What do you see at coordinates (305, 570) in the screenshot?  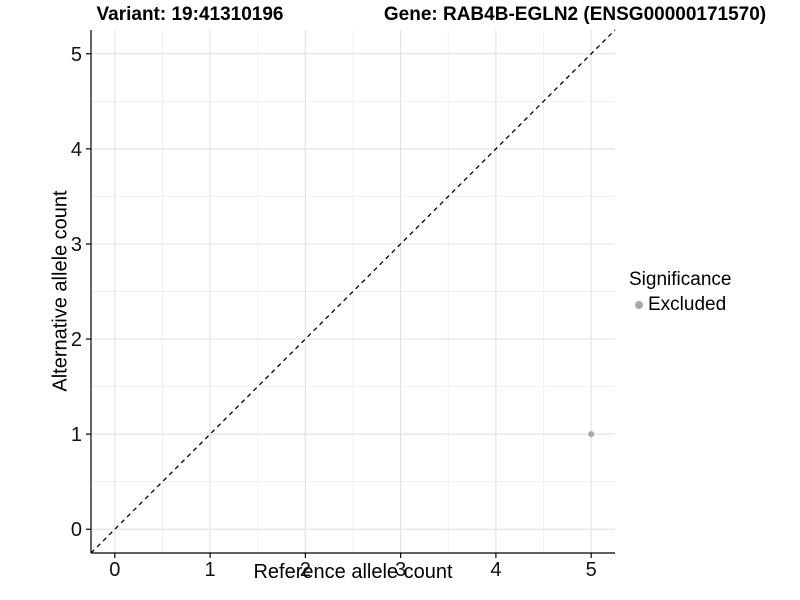 I see `x-tick-label: 2` at bounding box center [305, 570].